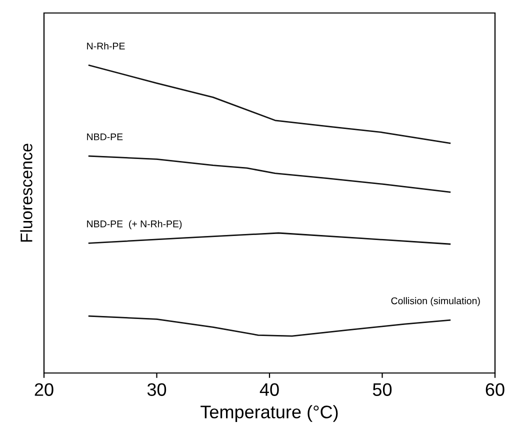 The image size is (510, 438). What do you see at coordinates (156, 389) in the screenshot?
I see `x-tick-label: 30` at bounding box center [156, 389].